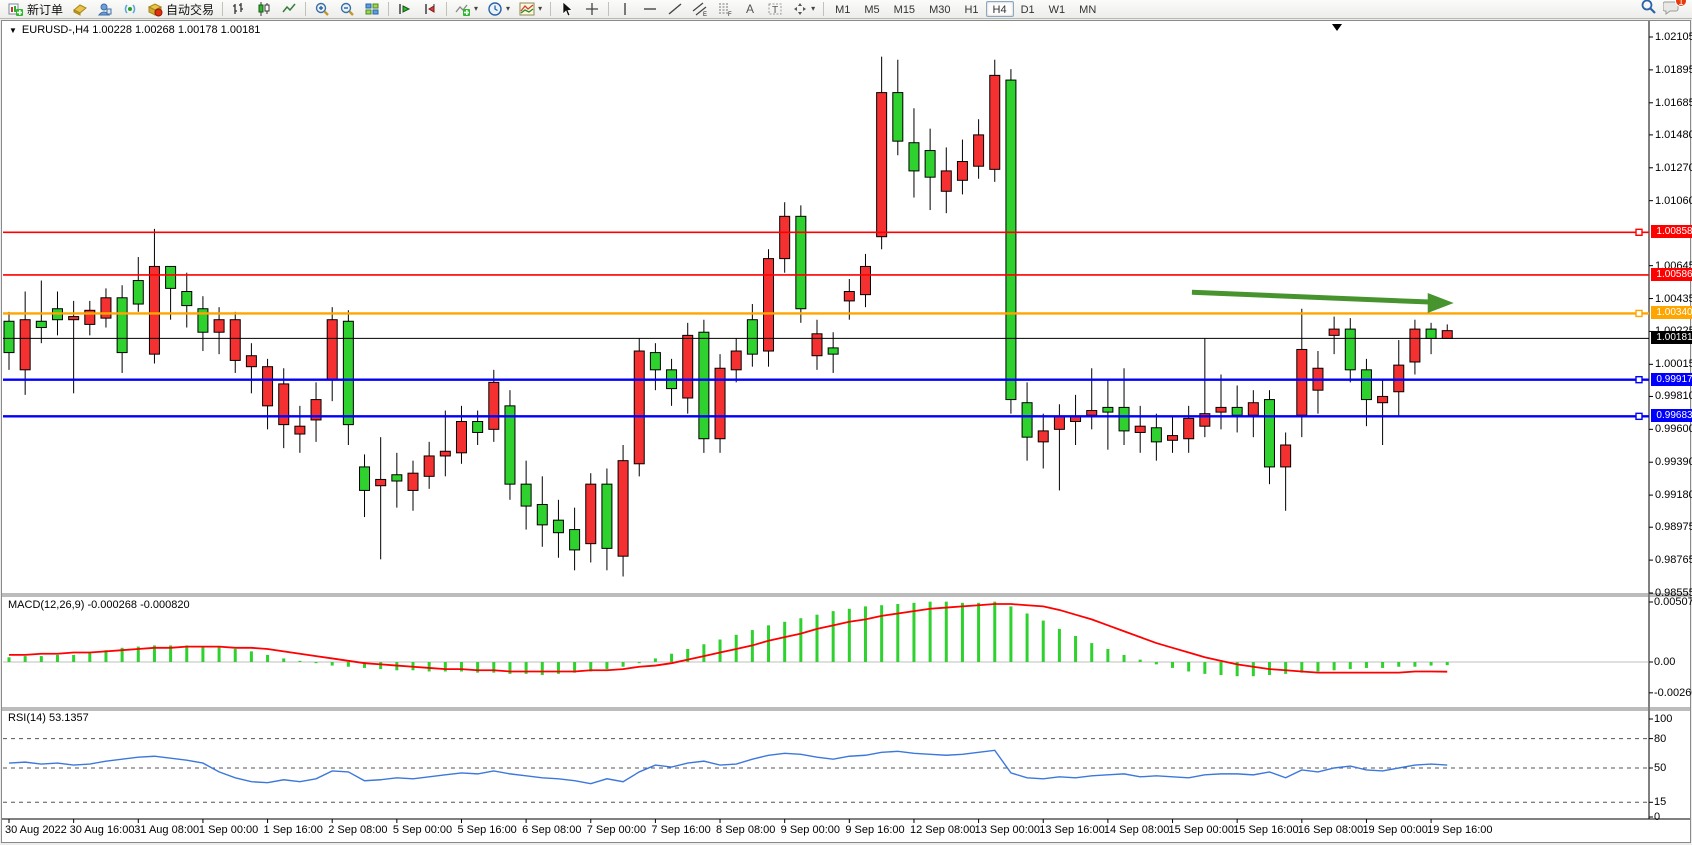 Image resolution: width=1692 pixels, height=845 pixels. I want to click on rsi-axis-label: 15, so click(1660, 802).